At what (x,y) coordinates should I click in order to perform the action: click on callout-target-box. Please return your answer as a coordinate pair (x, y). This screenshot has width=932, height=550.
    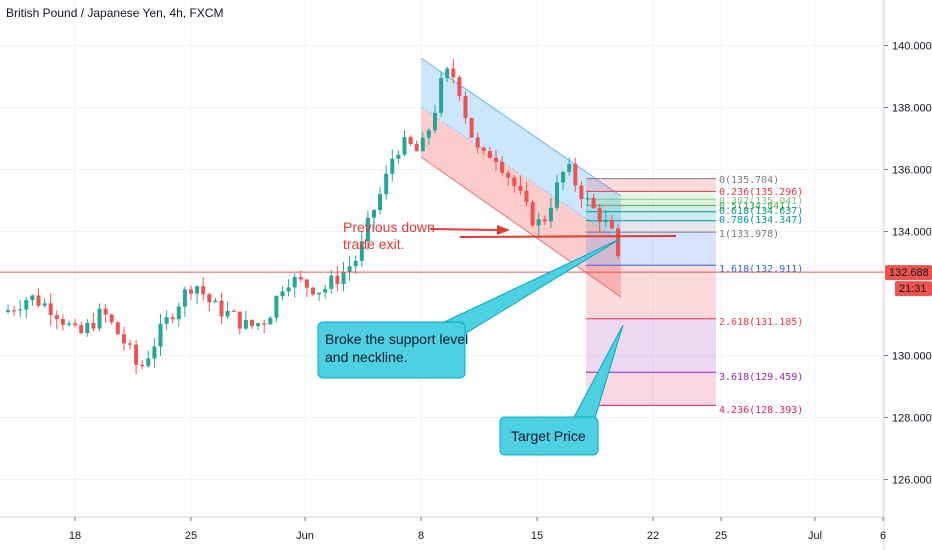
    Looking at the image, I should click on (549, 436).